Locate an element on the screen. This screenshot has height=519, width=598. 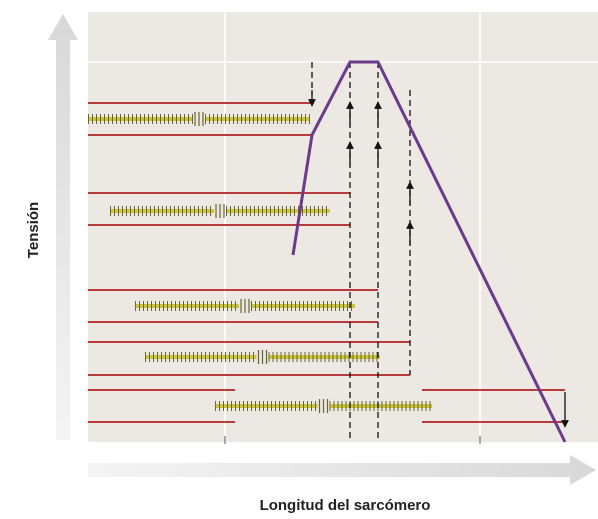
x-axis-arrow is located at coordinates (342, 470).